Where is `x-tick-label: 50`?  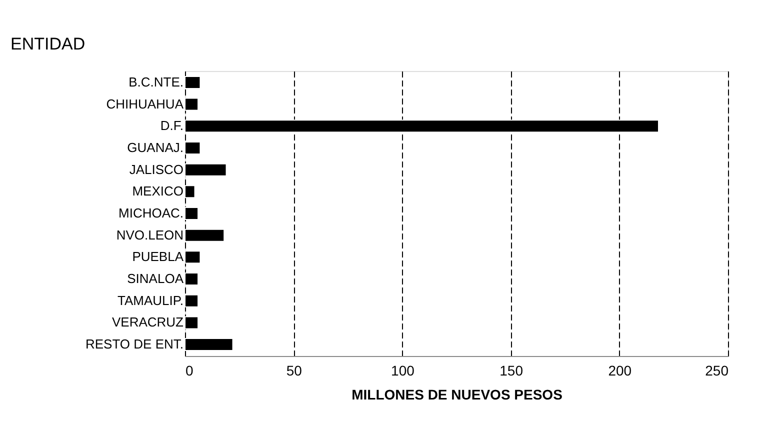
x-tick-label: 50 is located at coordinates (294, 370).